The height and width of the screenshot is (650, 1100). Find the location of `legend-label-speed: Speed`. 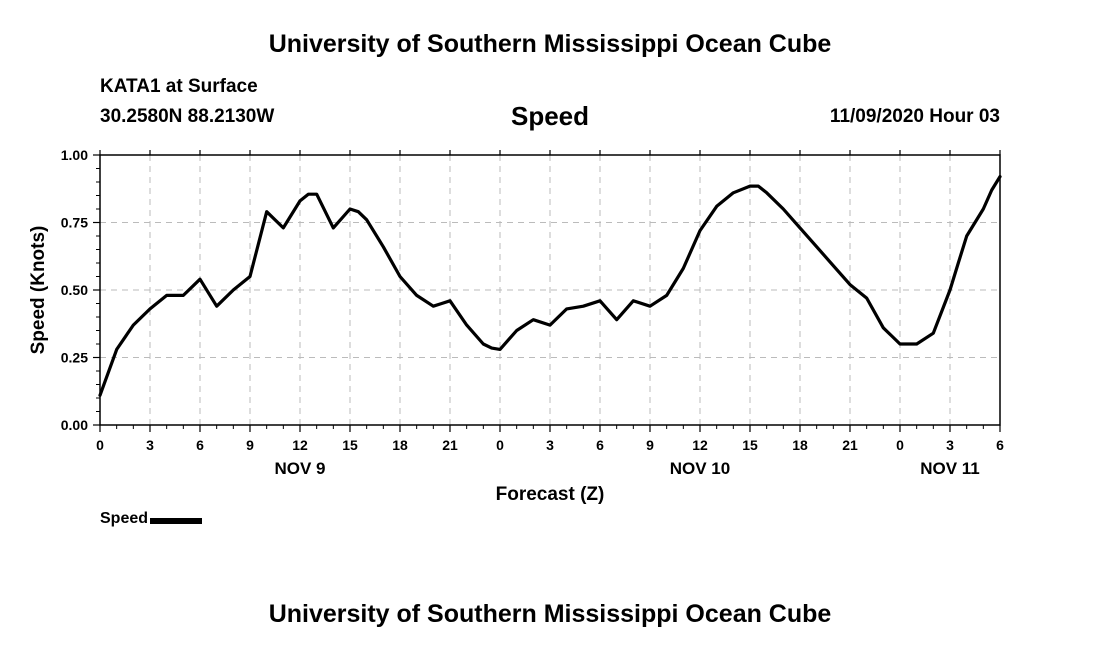

legend-label-speed: Speed is located at coordinates (124, 518).